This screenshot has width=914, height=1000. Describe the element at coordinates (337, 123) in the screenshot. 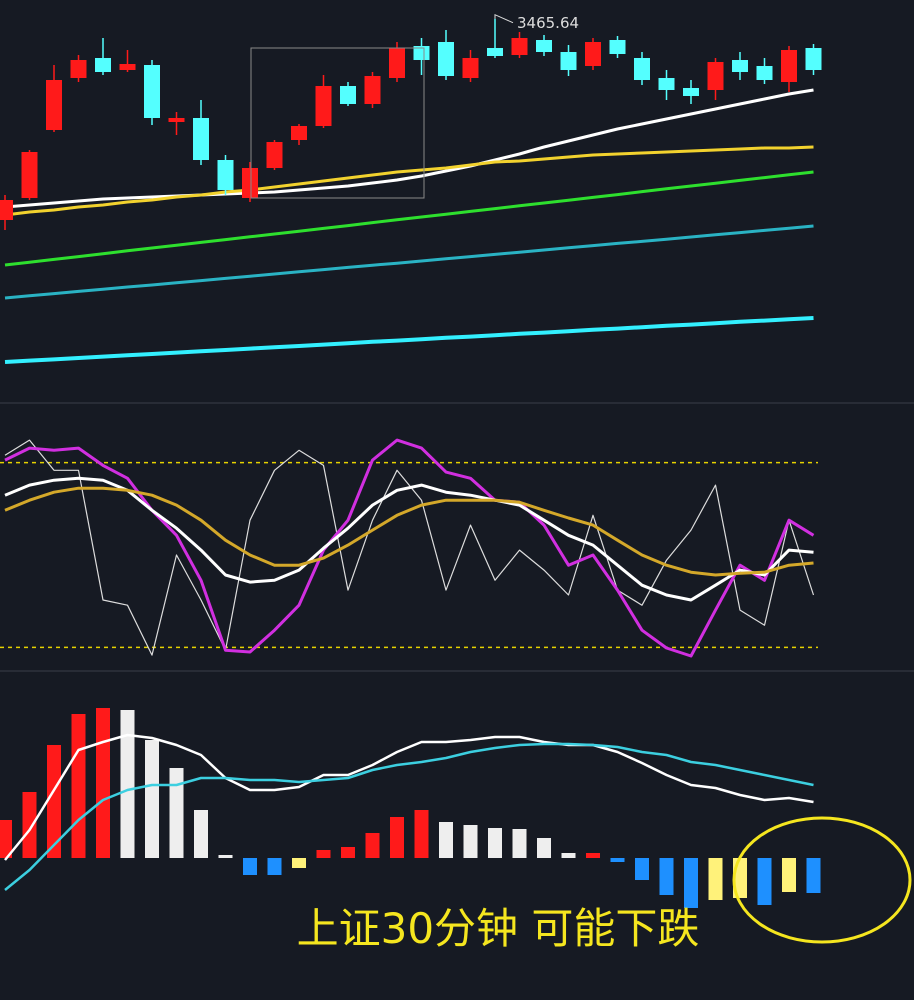

I see `selection-box` at that location.